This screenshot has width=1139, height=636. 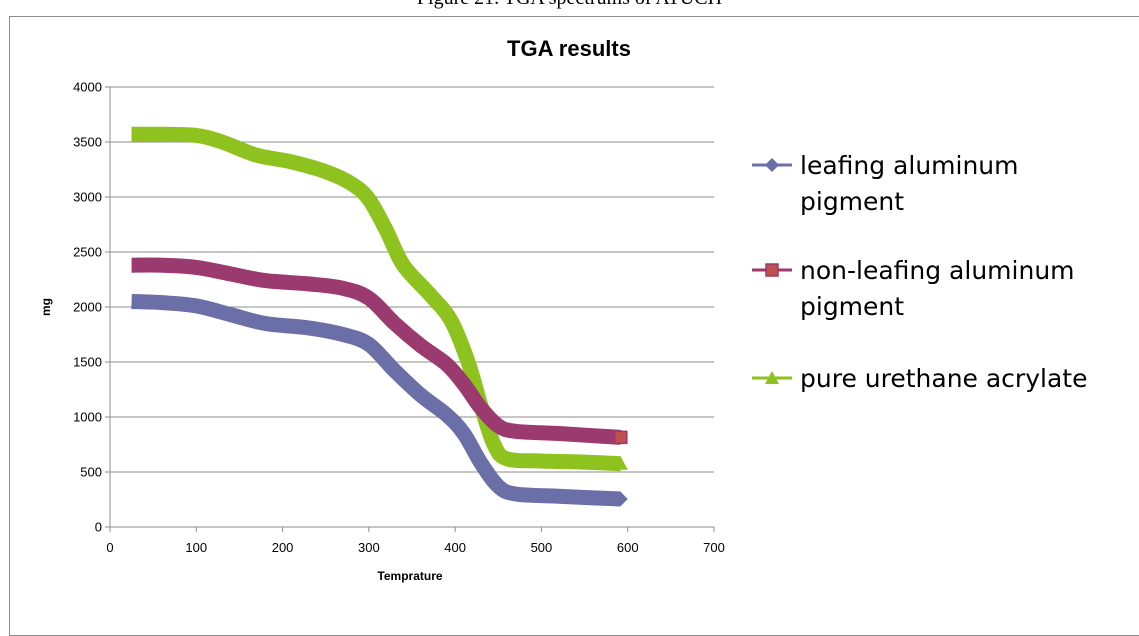 I want to click on x-tick-label: 100, so click(x=196, y=547).